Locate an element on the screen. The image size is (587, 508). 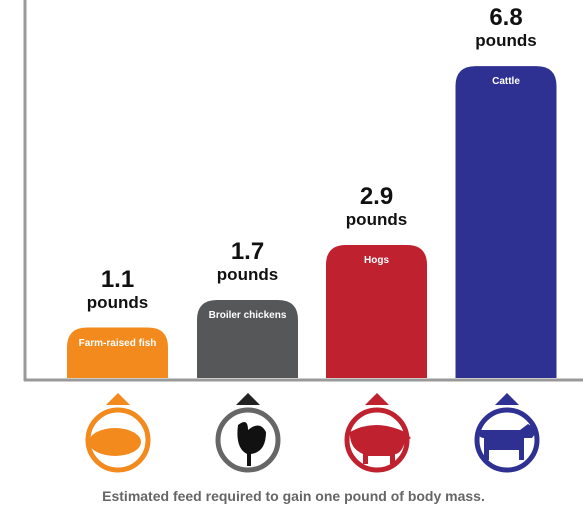
icons is located at coordinates (312, 433).